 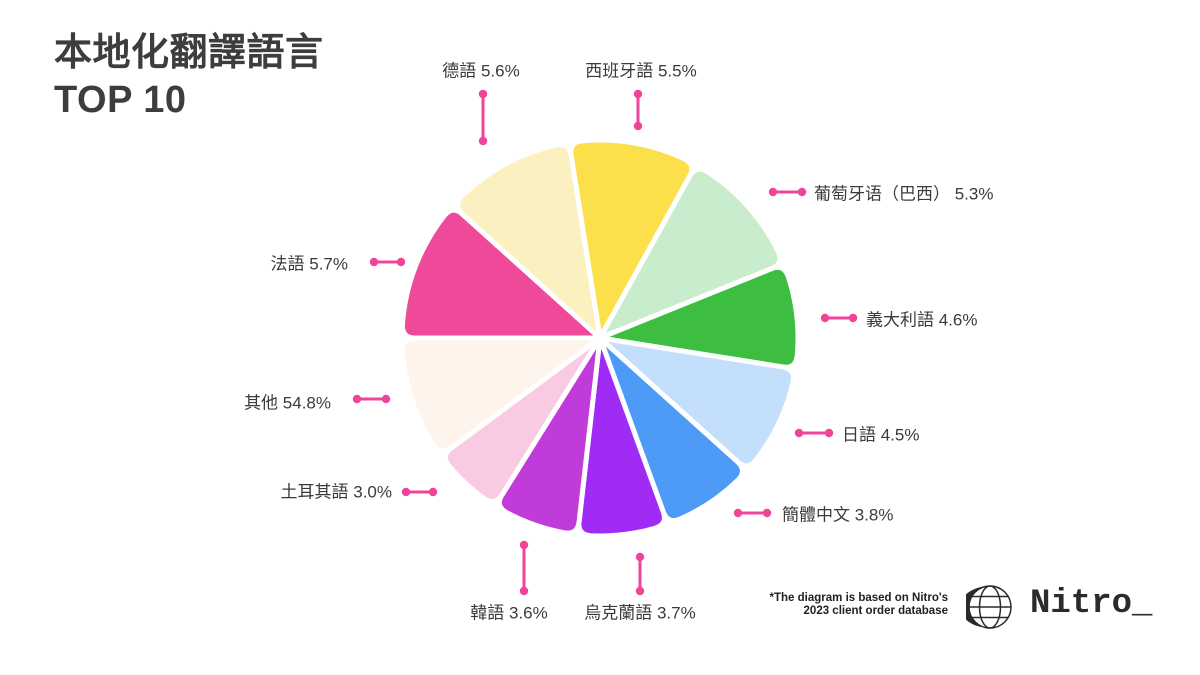 I want to click on pie-slice-italian, so click(x=699, y=317).